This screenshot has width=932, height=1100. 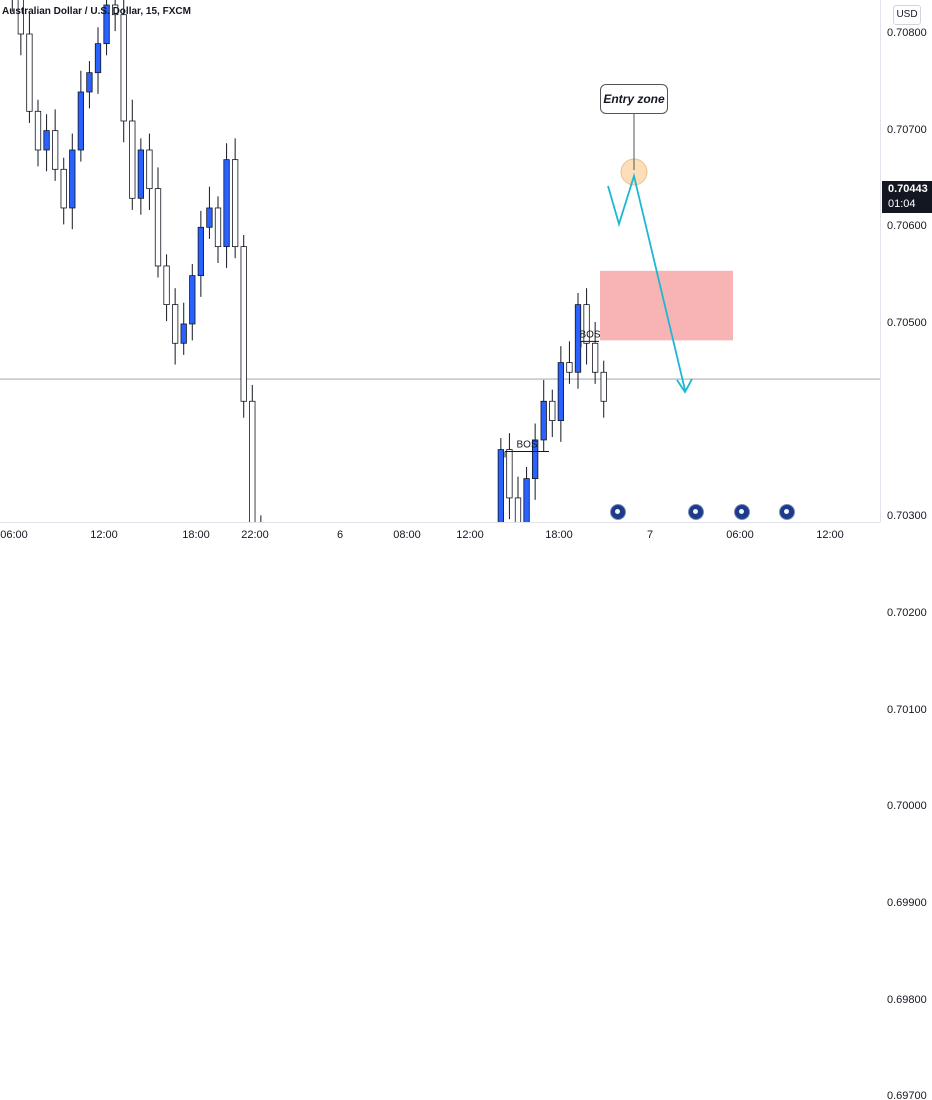 What do you see at coordinates (907, 999) in the screenshot?
I see `price-axis-label: 0.69800` at bounding box center [907, 999].